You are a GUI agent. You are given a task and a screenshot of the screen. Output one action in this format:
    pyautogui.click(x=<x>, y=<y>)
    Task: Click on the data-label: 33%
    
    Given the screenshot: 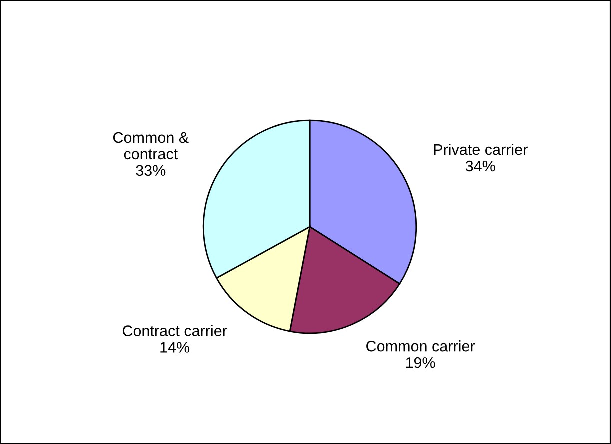 What is the action you would take?
    pyautogui.click(x=151, y=170)
    